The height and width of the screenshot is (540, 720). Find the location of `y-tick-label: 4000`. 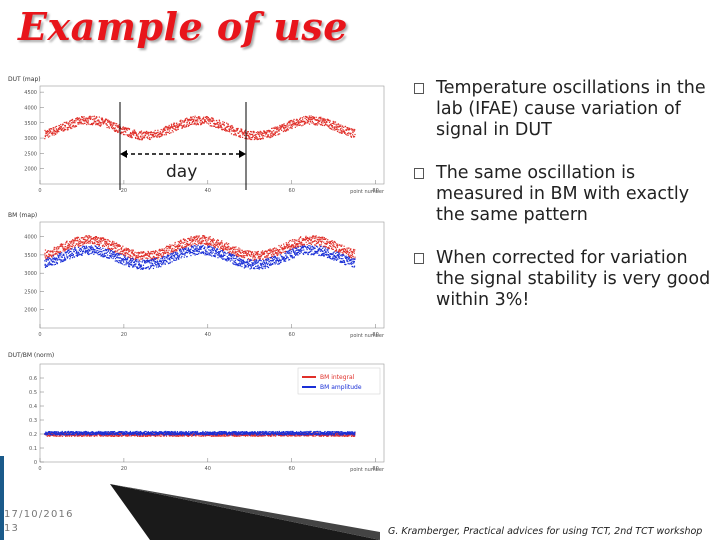

y-tick-label: 4000 is located at coordinates (30, 108).